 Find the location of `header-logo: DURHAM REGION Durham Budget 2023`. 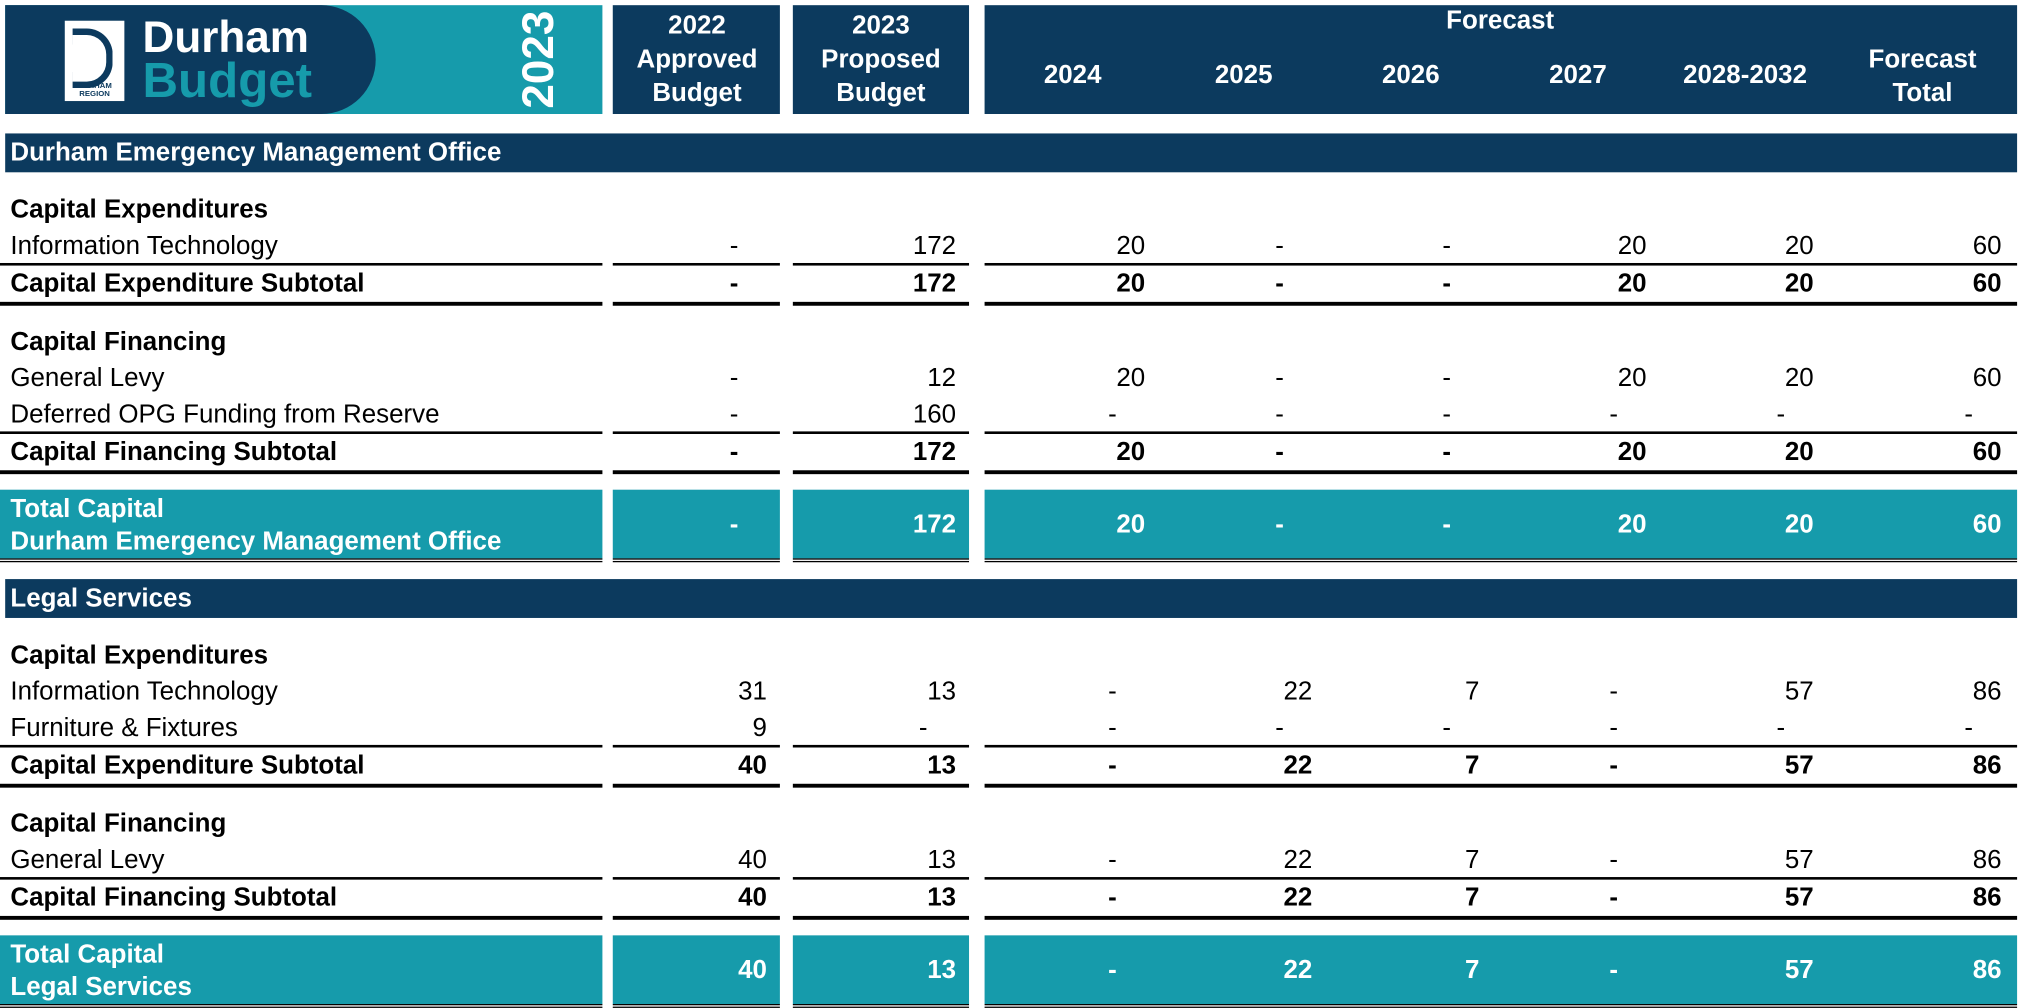

header-logo: DURHAM REGION Durham Budget 2023 is located at coordinates (304, 60).